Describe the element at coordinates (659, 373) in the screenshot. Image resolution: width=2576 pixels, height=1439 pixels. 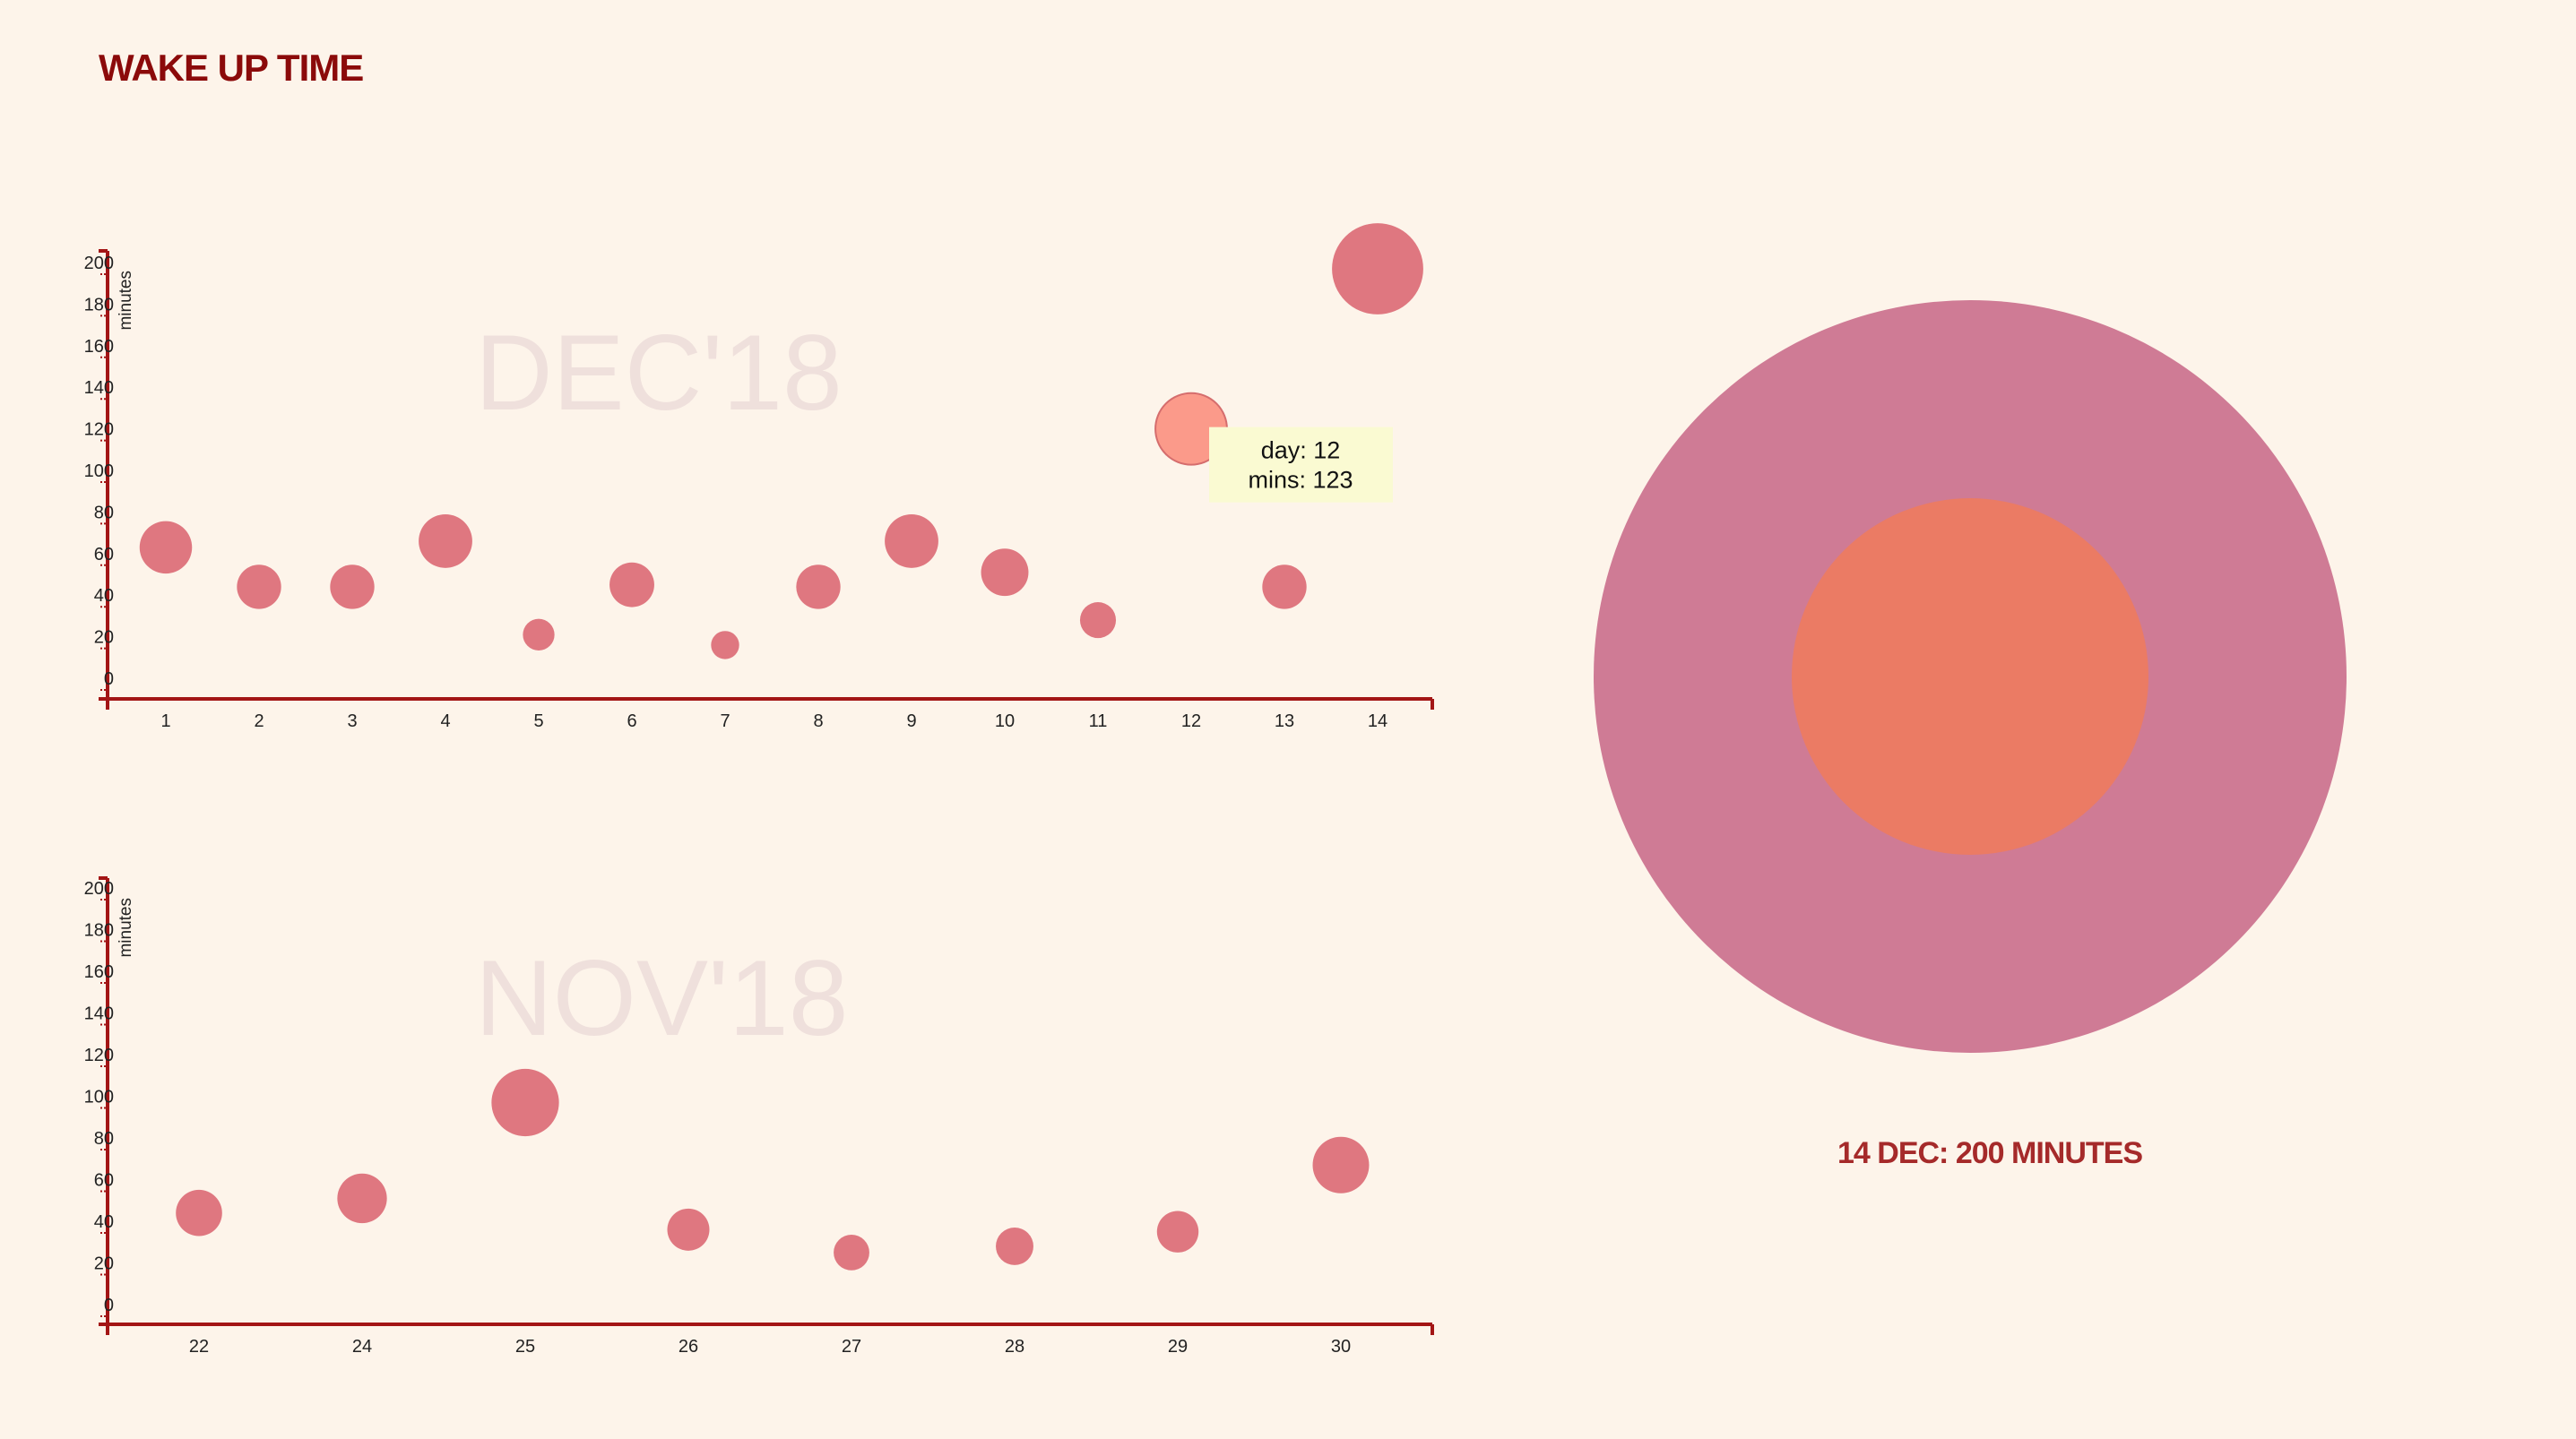
I see `chart-title: DEC'18` at that location.